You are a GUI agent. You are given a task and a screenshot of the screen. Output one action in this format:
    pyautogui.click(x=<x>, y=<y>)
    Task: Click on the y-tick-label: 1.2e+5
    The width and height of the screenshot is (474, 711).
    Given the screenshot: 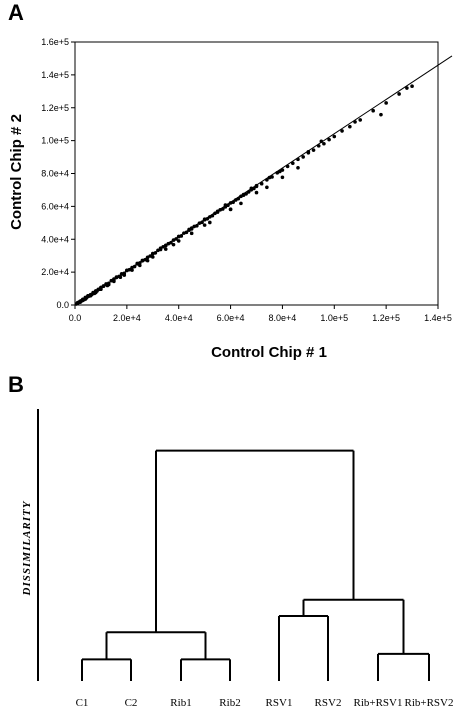 What is the action you would take?
    pyautogui.click(x=55, y=108)
    